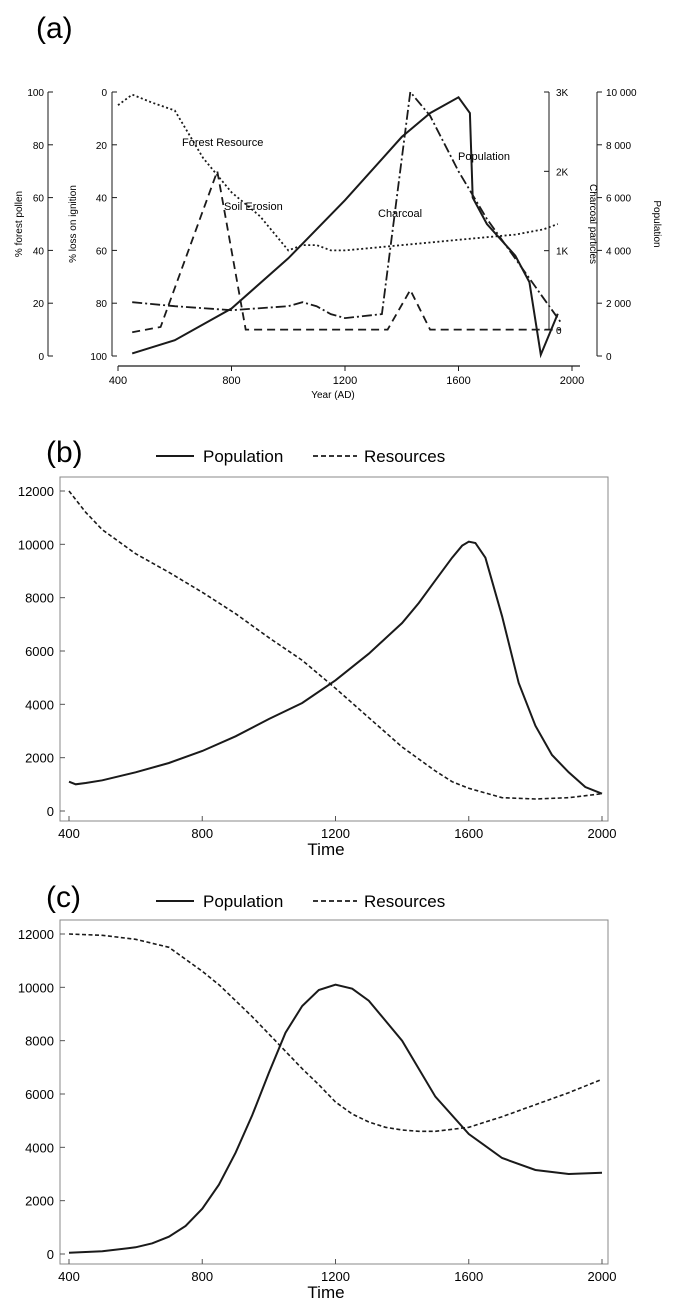  Describe the element at coordinates (562, 252) in the screenshot. I see `y-tick-label: 1K` at that location.